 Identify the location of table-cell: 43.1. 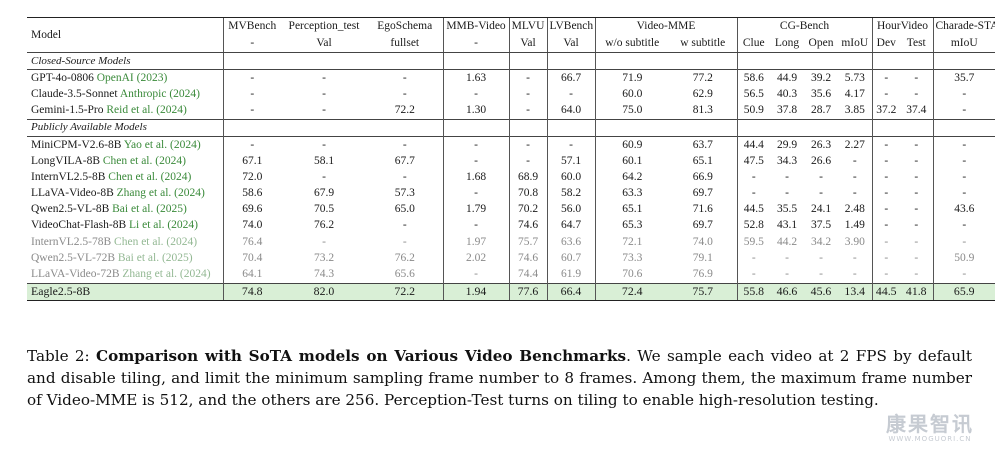
(787, 225).